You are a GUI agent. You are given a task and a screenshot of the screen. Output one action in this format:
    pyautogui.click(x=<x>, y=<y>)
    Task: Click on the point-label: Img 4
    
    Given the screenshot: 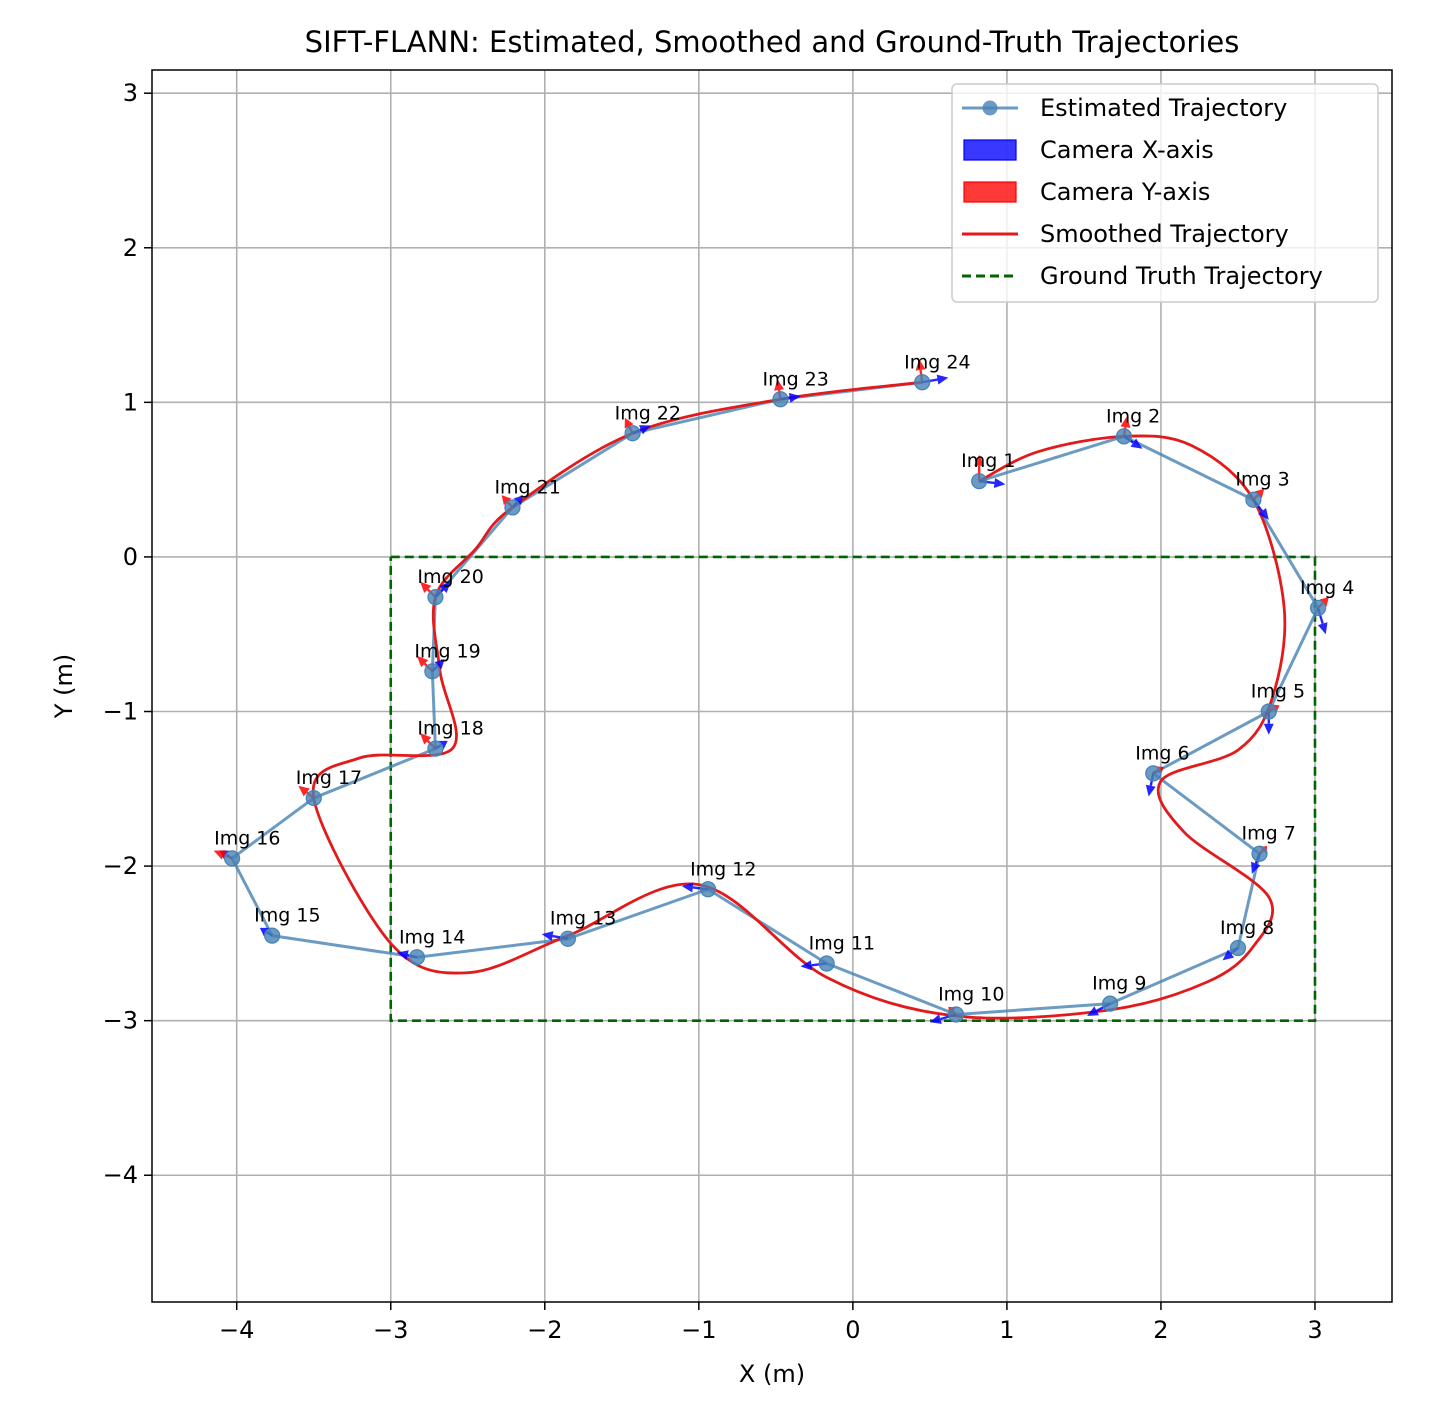 What is the action you would take?
    pyautogui.click(x=1327, y=588)
    